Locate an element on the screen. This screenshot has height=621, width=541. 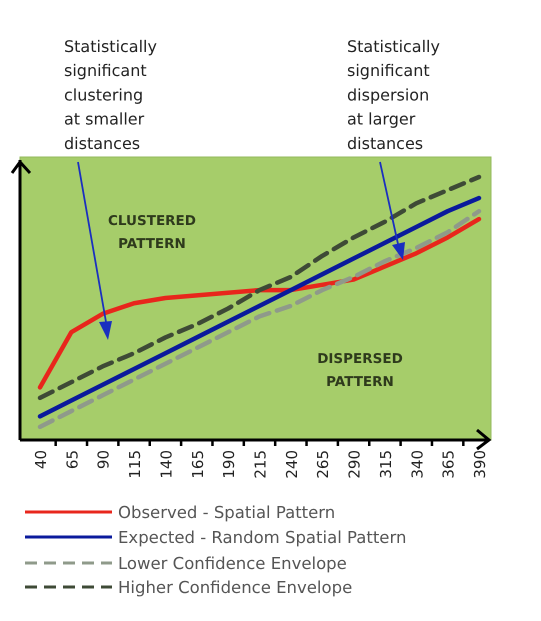
x-tick-label: 290 is located at coordinates (355, 464).